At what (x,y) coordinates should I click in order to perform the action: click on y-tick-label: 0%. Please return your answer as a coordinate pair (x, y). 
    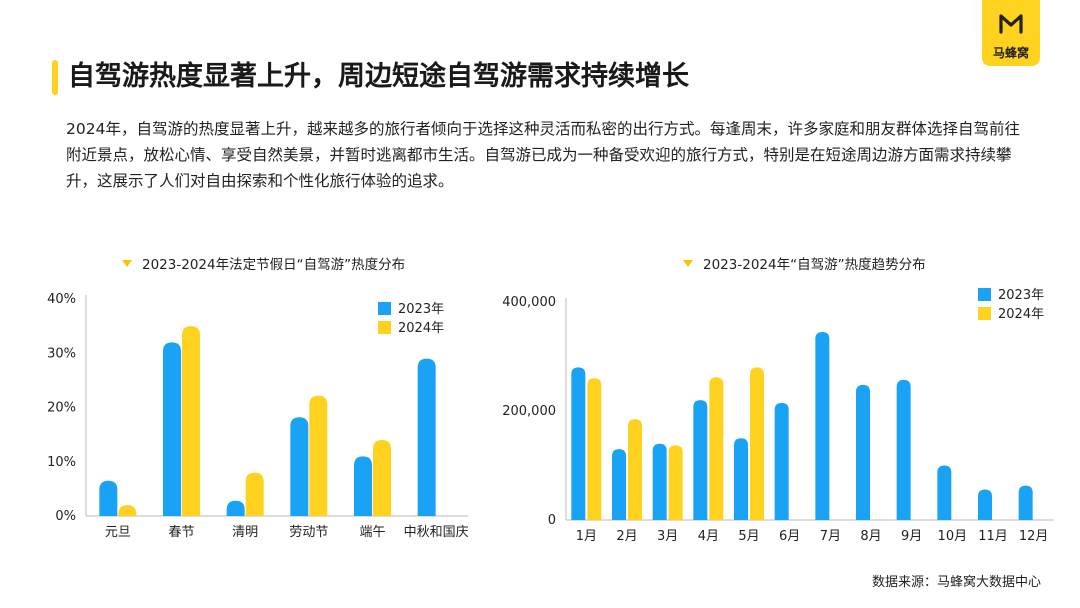
    Looking at the image, I should click on (65, 516).